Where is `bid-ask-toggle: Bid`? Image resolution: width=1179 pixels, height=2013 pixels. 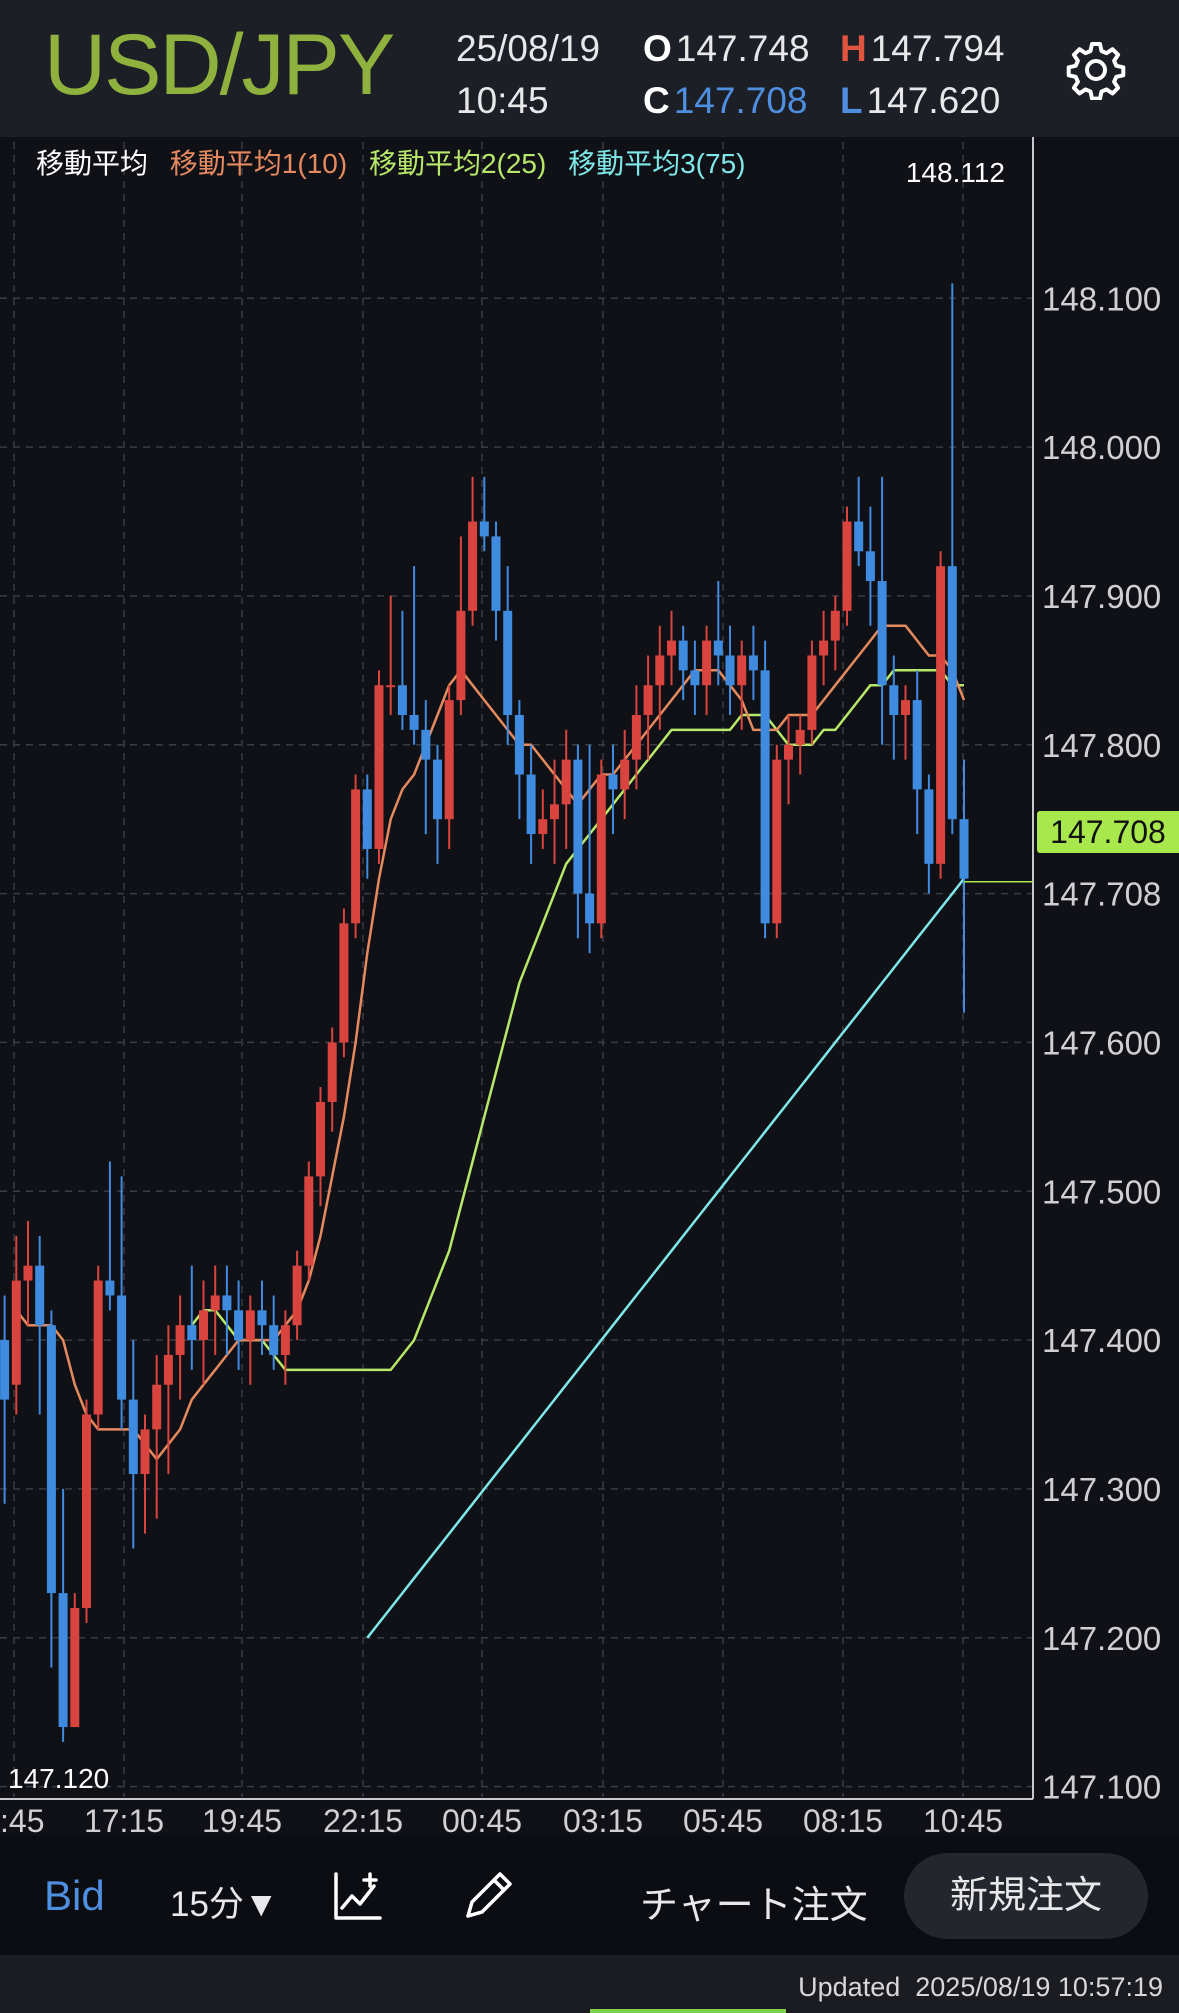 bid-ask-toggle: Bid is located at coordinates (74, 1895).